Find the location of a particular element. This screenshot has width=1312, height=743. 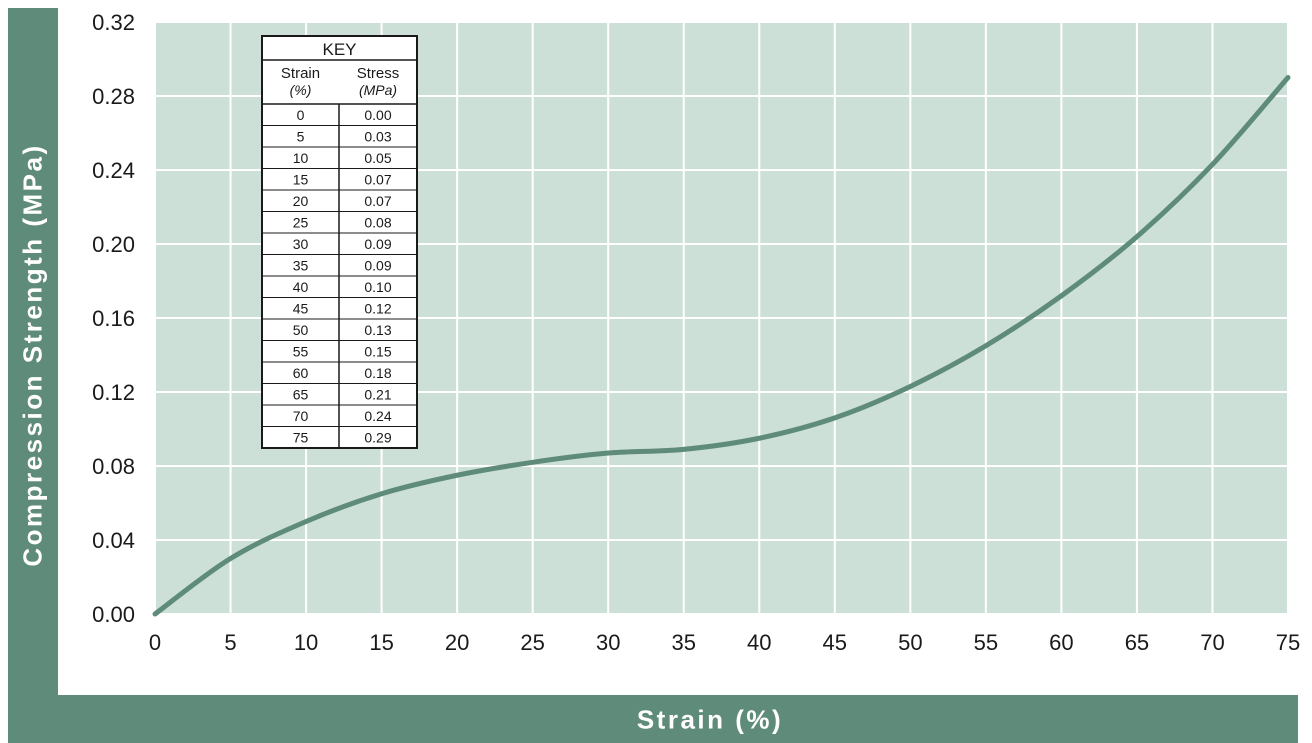

y-tick-labels: 0.00 0.04 0.08 0.12 0.16 0.20 0.24 0.28 0.32 is located at coordinates (113, 318).